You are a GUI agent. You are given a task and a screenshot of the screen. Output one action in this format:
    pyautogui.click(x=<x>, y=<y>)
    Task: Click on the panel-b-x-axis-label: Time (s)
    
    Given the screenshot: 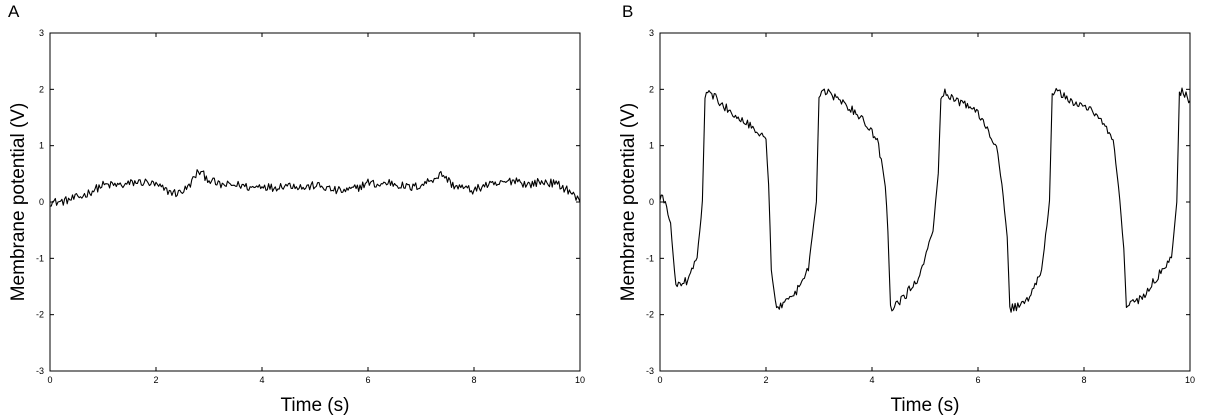 What is the action you would take?
    pyautogui.click(x=925, y=405)
    